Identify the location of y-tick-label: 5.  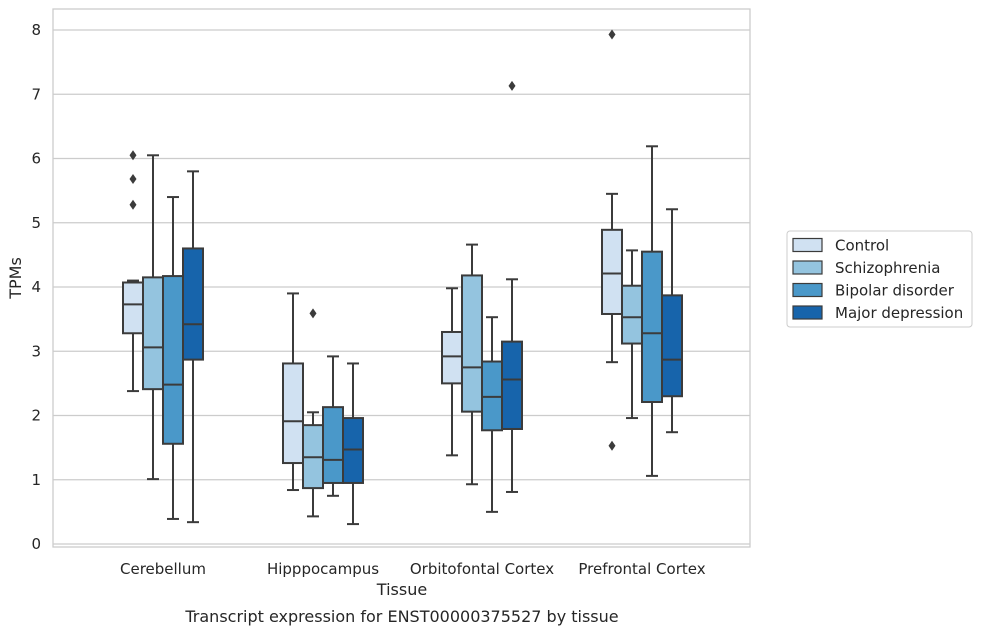
(36, 223).